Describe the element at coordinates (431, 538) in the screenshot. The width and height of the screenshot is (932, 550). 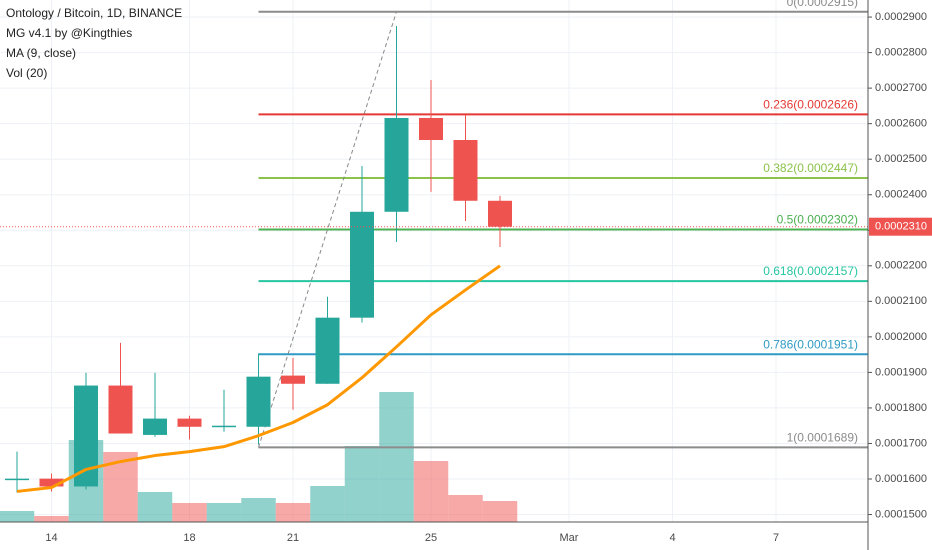
I see `x-tick-label: 25` at that location.